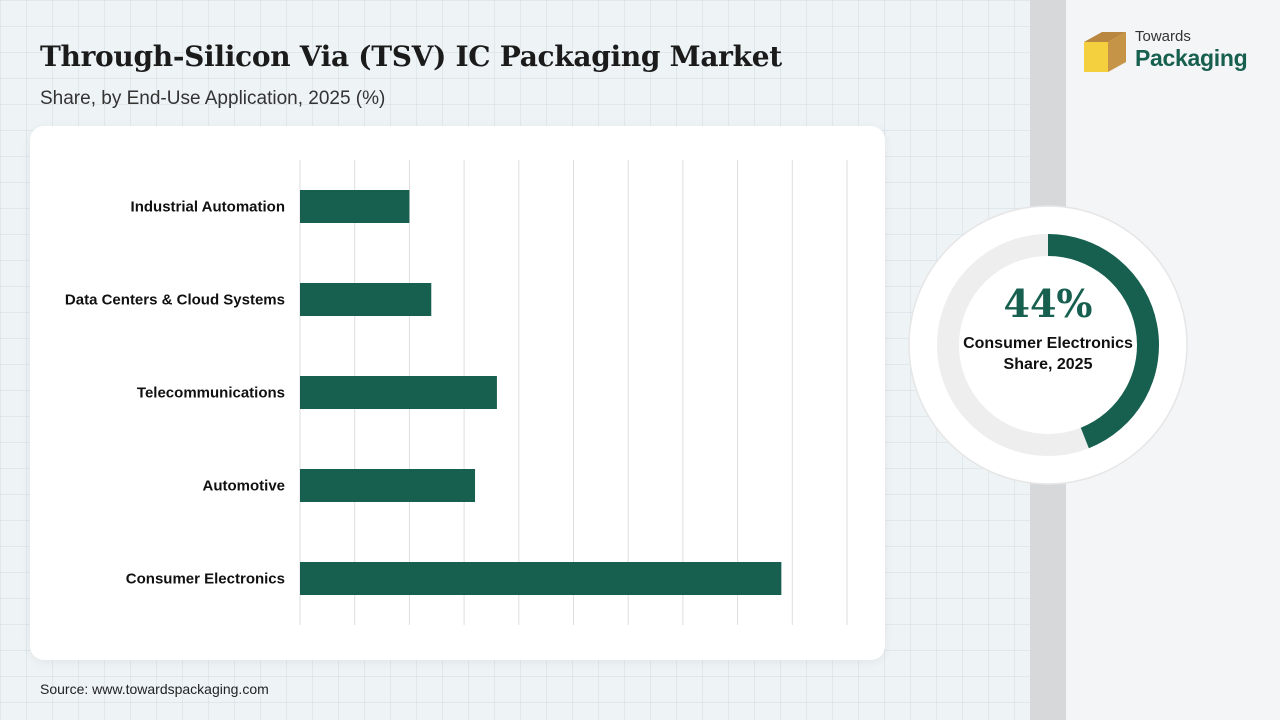 Image resolution: width=1280 pixels, height=720 pixels. I want to click on category-label: Consumer Electronics, so click(205, 579).